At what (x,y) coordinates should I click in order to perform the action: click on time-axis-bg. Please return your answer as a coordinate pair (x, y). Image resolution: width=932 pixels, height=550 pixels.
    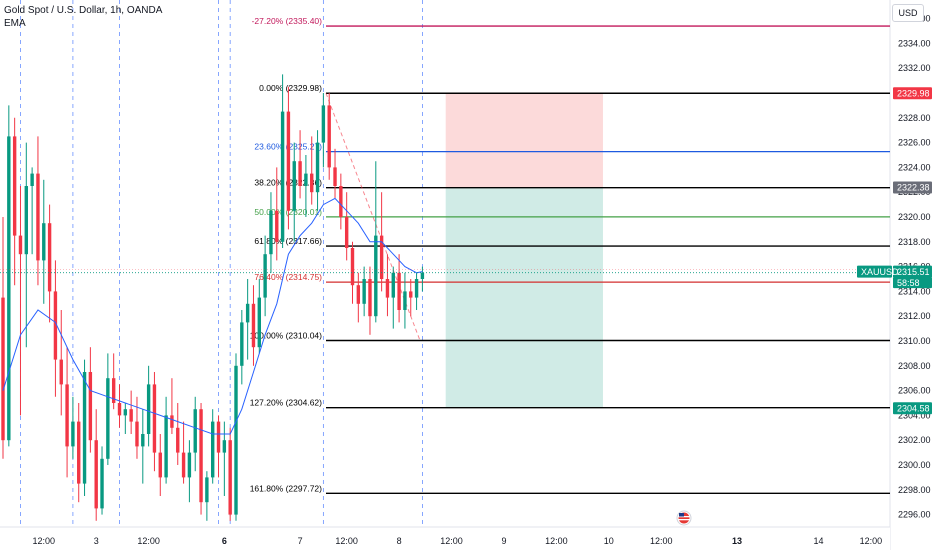
    Looking at the image, I should click on (445, 538).